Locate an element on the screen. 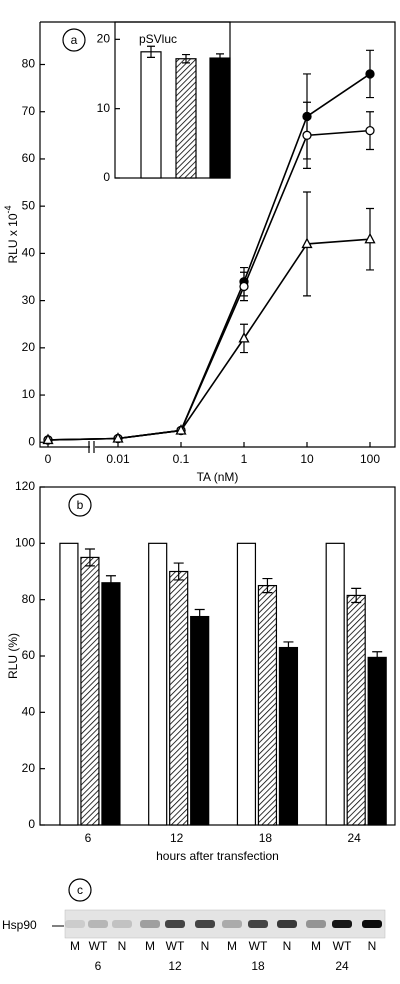 The height and width of the screenshot is (984, 400). panel-label: a is located at coordinates (74, 40).